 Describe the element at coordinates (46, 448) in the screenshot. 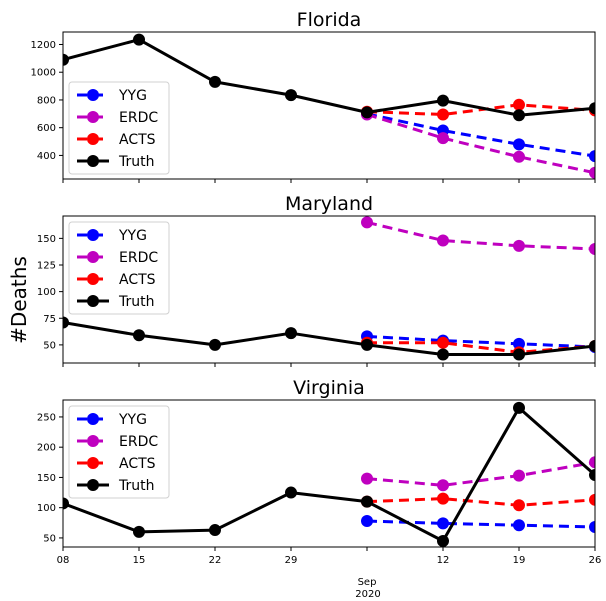

I see `y-tick-label: 200` at that location.